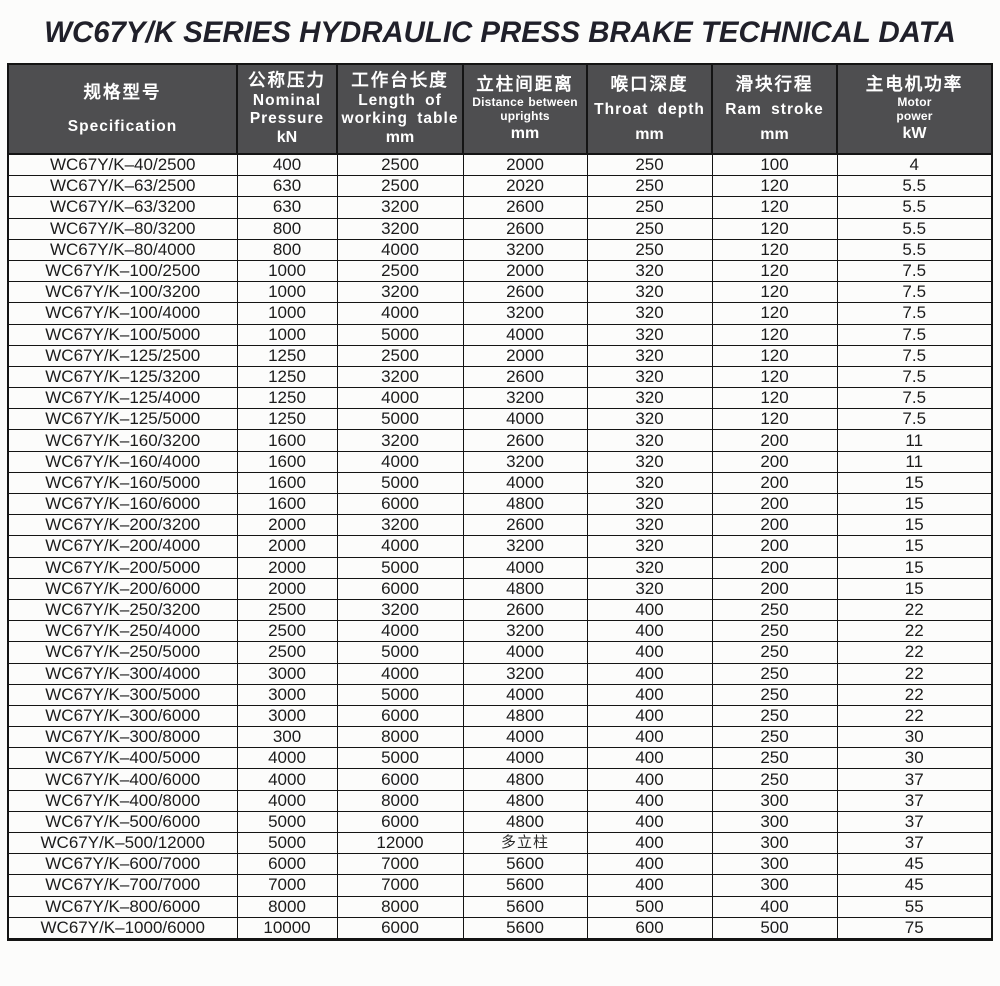  Describe the element at coordinates (500, 313) in the screenshot. I see `table-row: WC67Y/K–100/4000 1000 4000 3200 320 120 7.5` at that location.